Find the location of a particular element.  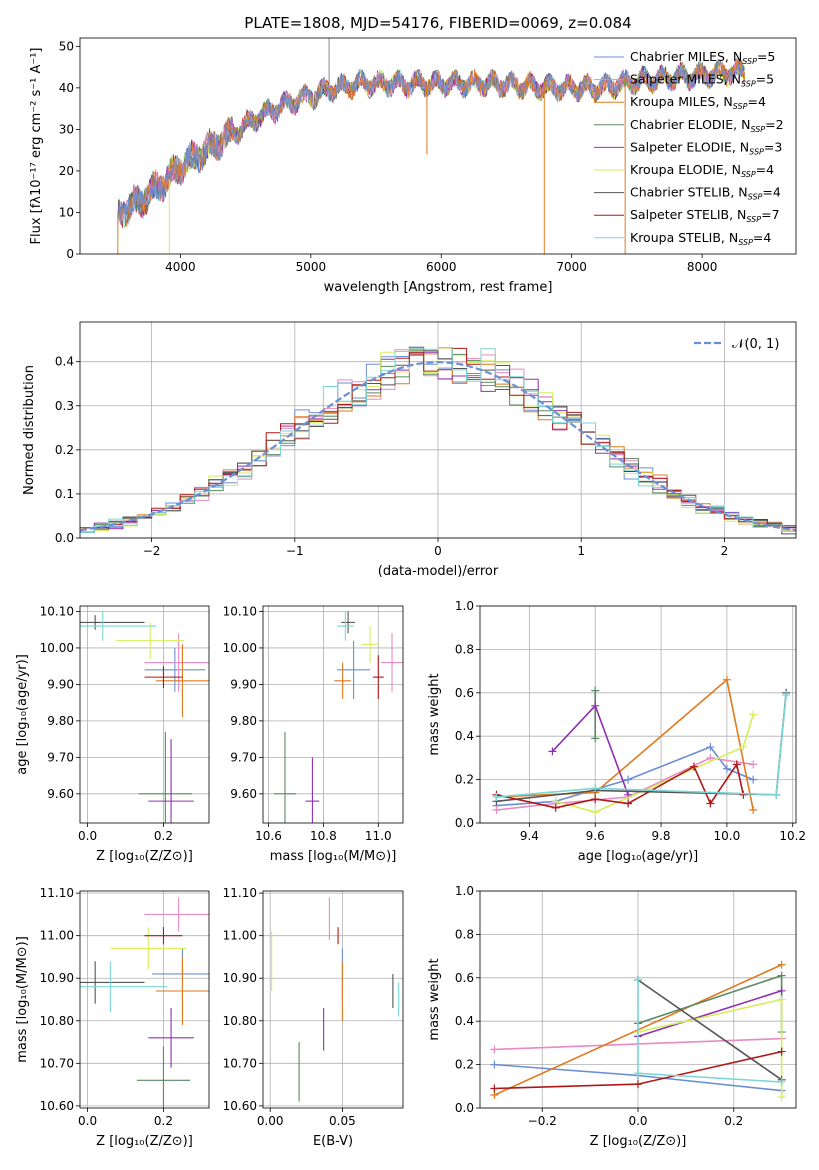

y-tick-label: 1.0 is located at coordinates (464, 891).